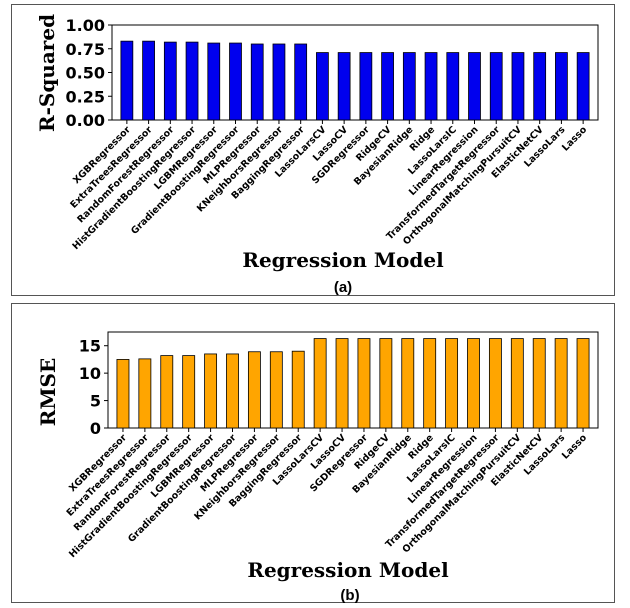 This screenshot has height=608, width=630. Describe the element at coordinates (343, 287) in the screenshot. I see `panel-caption: (a)` at that location.